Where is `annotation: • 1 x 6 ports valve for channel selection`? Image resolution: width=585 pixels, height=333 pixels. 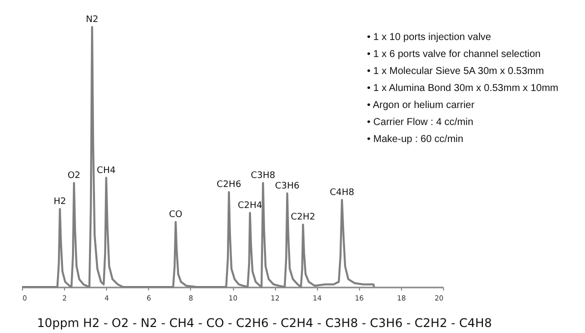 annotation: • 1 x 6 ports valve for channel selection is located at coordinates (454, 54).